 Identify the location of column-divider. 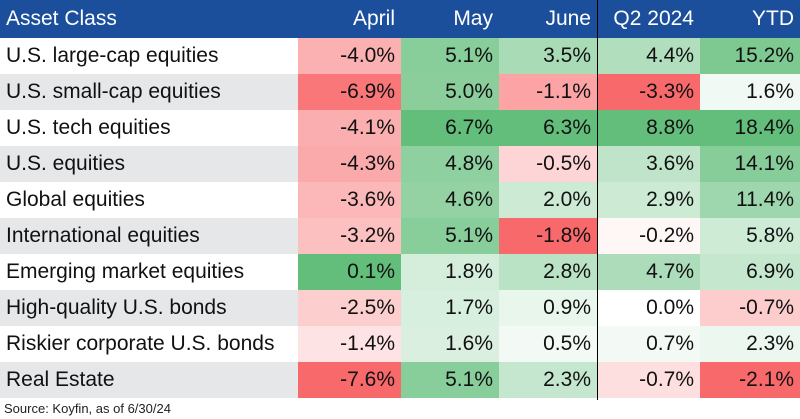
(597, 200).